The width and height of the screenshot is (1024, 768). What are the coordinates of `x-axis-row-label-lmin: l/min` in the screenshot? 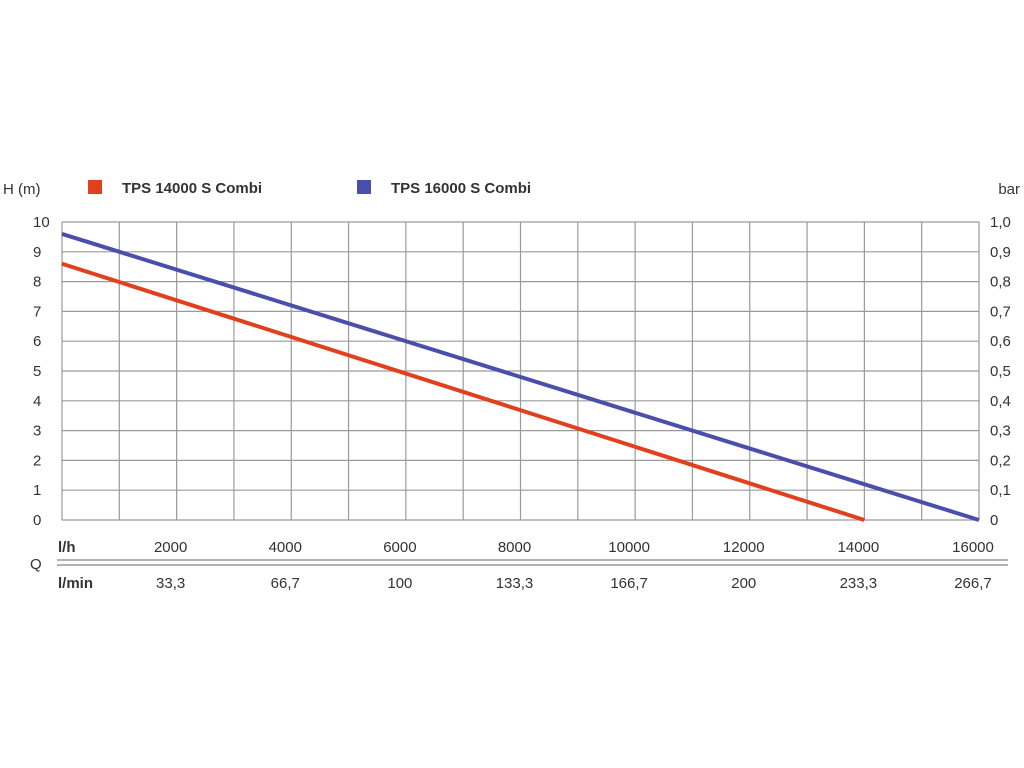 It's located at (75, 583).